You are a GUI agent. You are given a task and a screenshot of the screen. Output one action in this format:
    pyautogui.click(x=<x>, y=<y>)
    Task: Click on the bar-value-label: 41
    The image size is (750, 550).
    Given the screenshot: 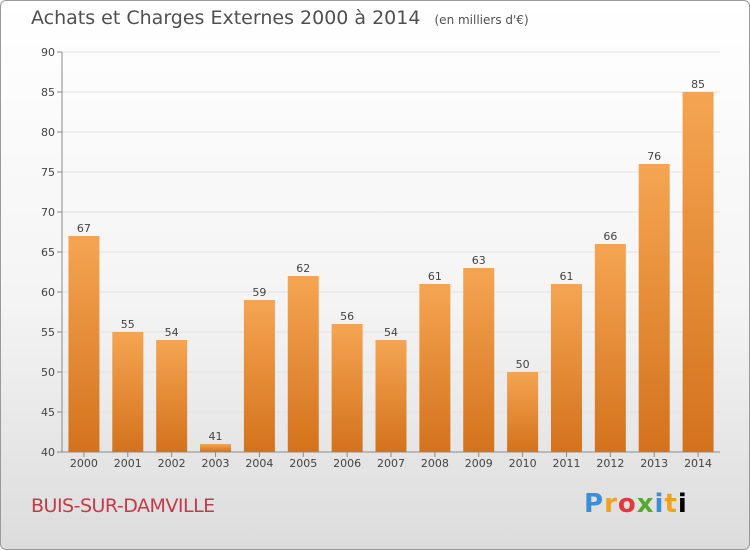 What is the action you would take?
    pyautogui.click(x=216, y=436)
    